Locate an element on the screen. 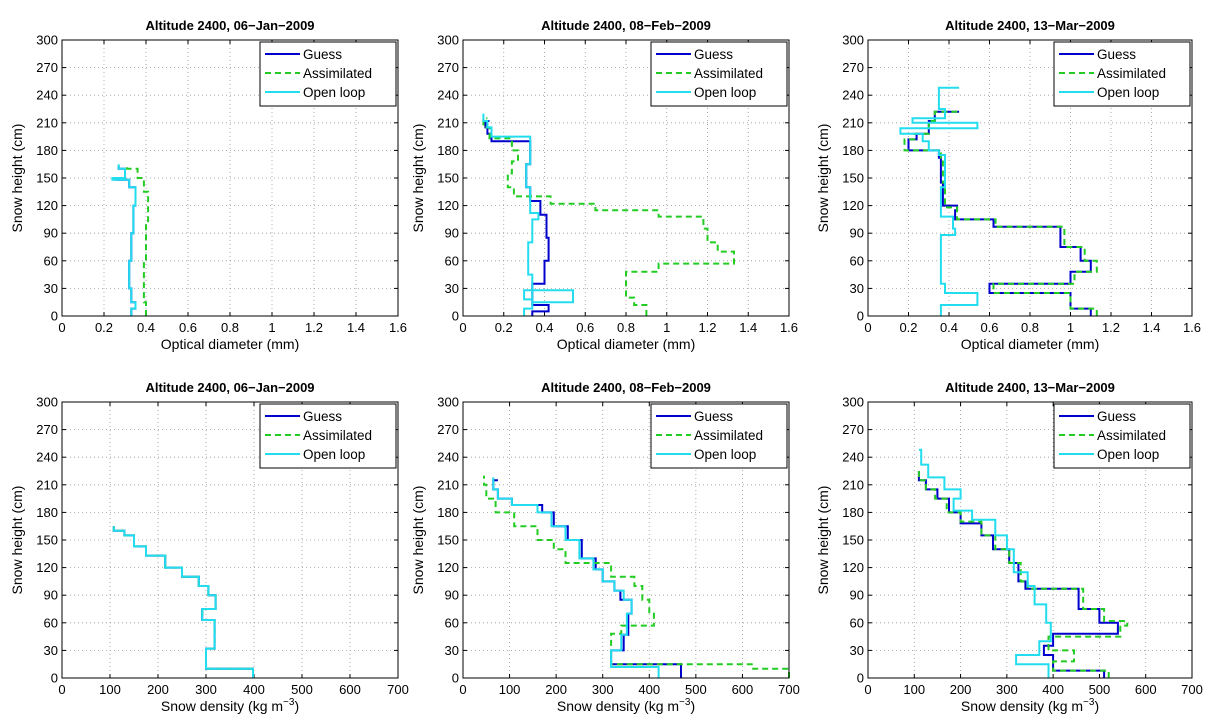 The image size is (1210, 720). x-tick-label: 100 is located at coordinates (914, 689).